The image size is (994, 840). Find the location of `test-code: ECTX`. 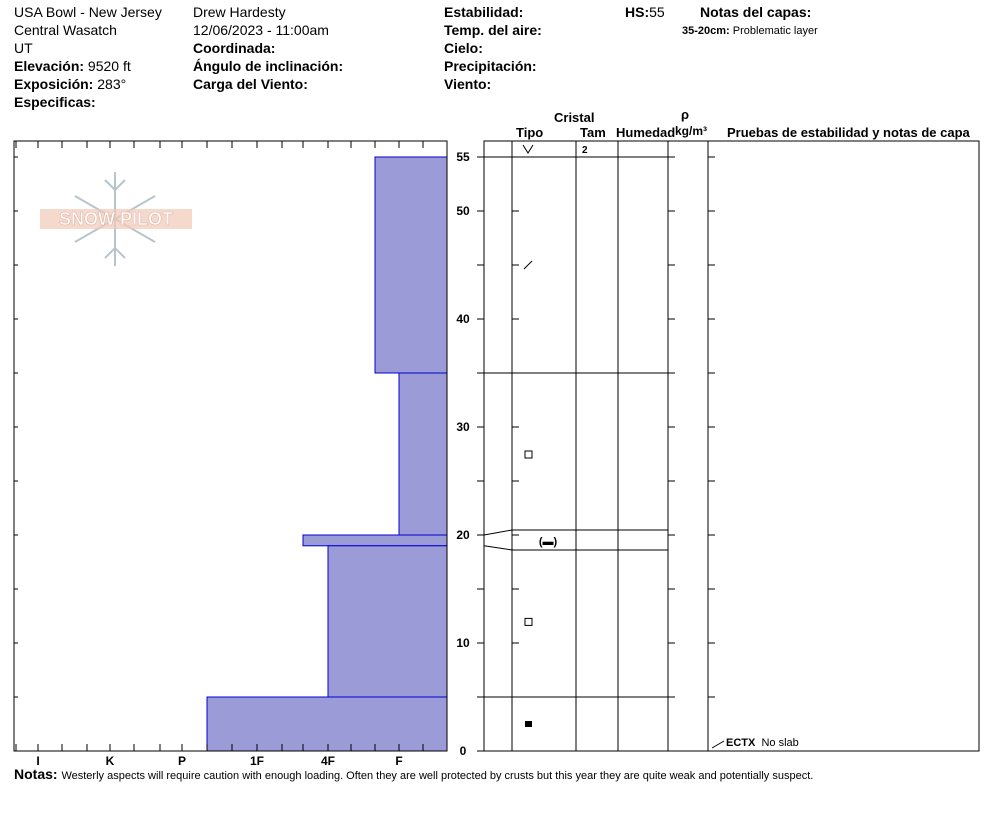

test-code: ECTX is located at coordinates (741, 743).